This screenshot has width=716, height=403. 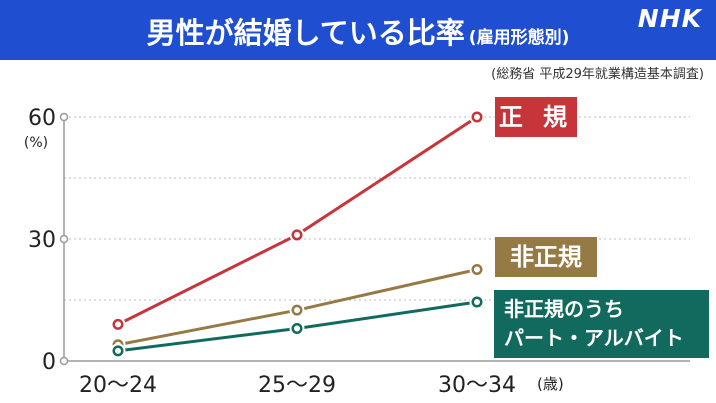 I want to click on source-note: (総務省 平成29年就業構造基本調査), so click(x=597, y=74).